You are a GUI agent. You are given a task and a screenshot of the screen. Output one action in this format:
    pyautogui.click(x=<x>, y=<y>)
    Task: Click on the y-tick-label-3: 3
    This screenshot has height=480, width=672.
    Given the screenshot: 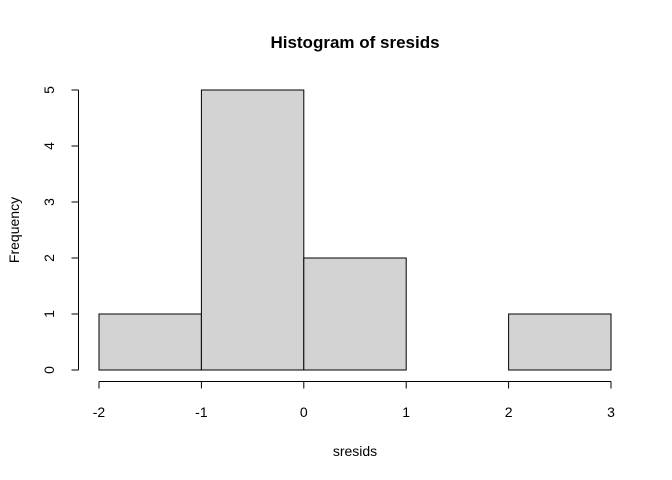 What is the action you would take?
    pyautogui.click(x=49, y=202)
    